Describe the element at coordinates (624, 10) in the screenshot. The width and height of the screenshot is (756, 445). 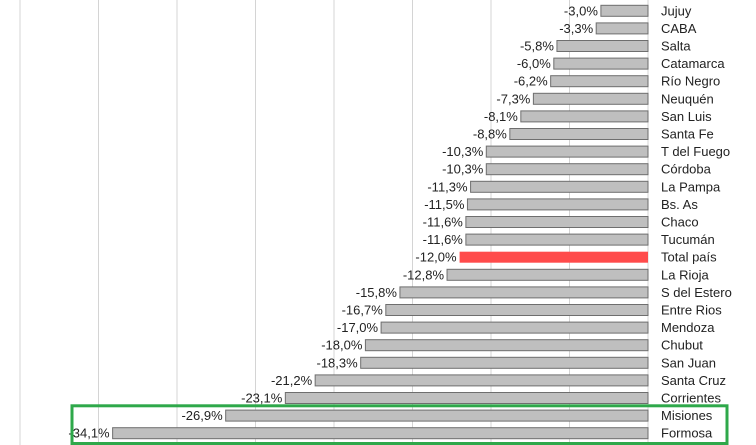
I see `bar-jujuy` at that location.